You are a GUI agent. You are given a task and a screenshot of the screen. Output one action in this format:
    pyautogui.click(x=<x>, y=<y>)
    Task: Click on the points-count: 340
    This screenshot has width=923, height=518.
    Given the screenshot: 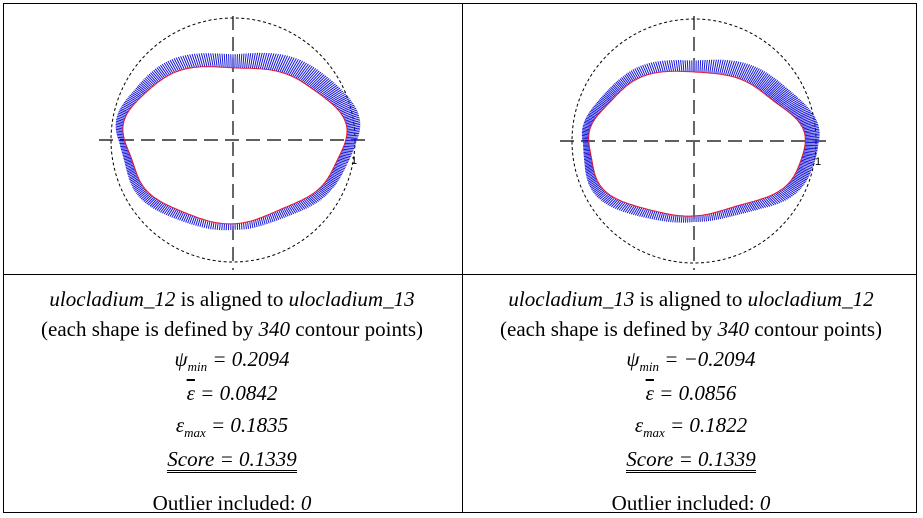 What is the action you would take?
    pyautogui.click(x=733, y=329)
    